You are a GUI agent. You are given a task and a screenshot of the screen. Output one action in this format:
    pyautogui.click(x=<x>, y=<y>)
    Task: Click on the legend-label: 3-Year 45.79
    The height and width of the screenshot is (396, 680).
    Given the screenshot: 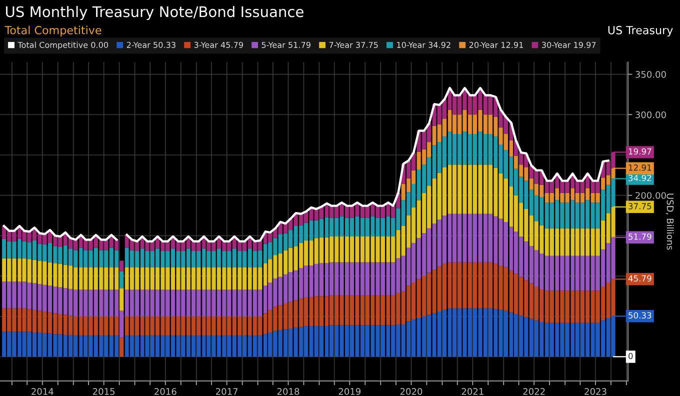 What is the action you would take?
    pyautogui.click(x=218, y=45)
    